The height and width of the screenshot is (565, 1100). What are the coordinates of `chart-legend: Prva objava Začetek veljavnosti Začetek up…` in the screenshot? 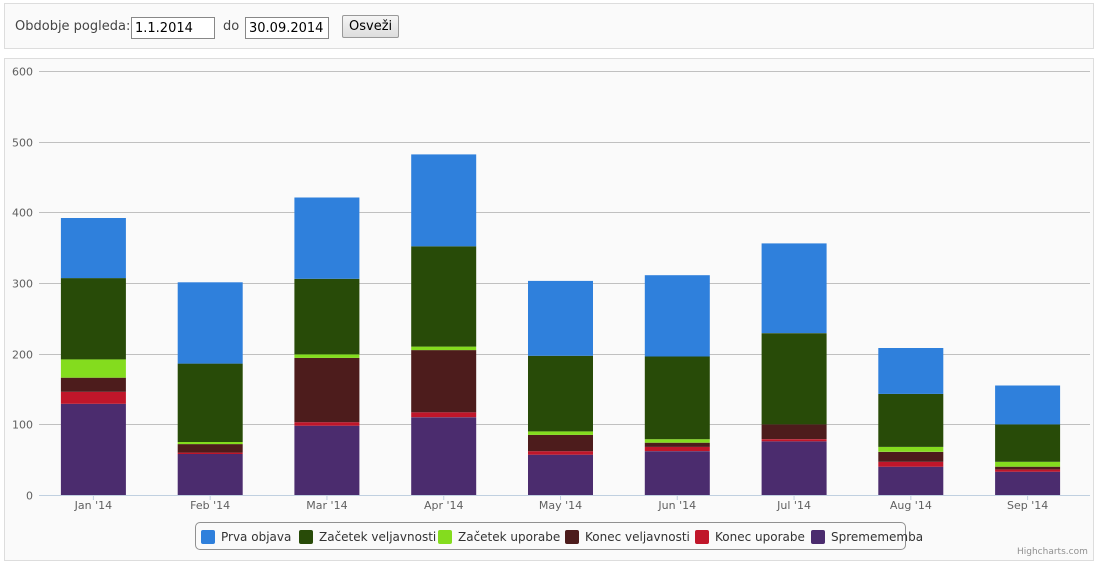 It's located at (559, 536).